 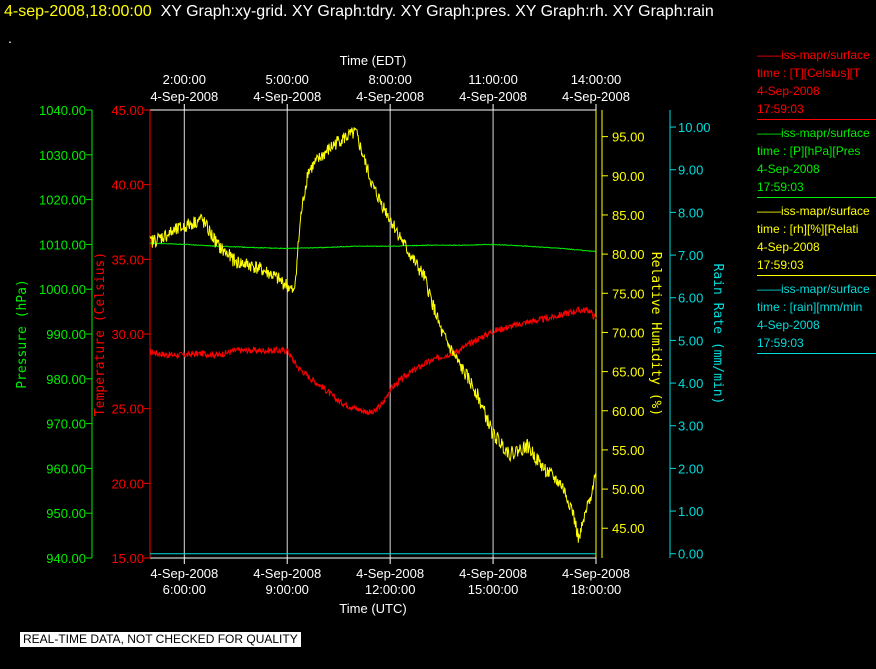 I want to click on pressure-tick-label: 990.00, so click(x=66, y=334).